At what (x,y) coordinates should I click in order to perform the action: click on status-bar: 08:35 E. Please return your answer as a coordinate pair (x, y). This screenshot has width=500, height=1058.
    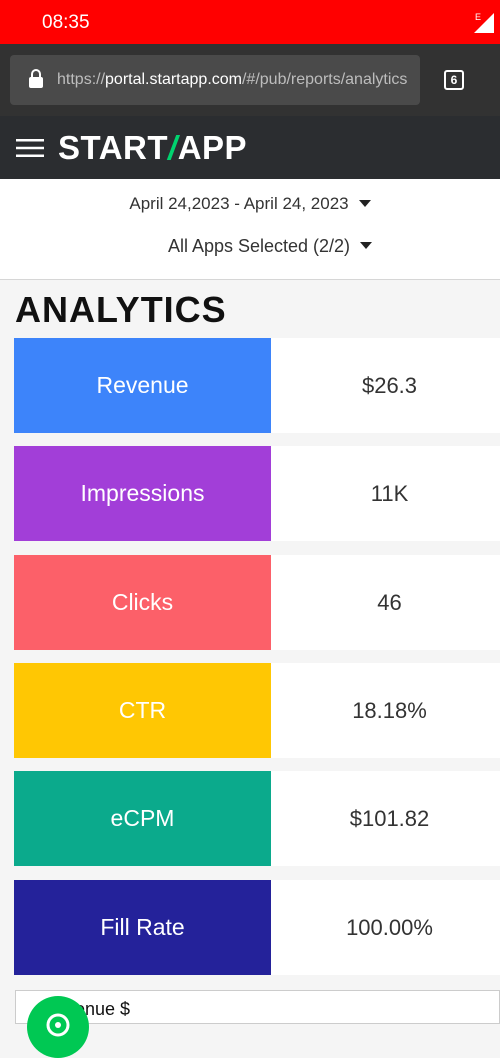
    Looking at the image, I should click on (250, 22).